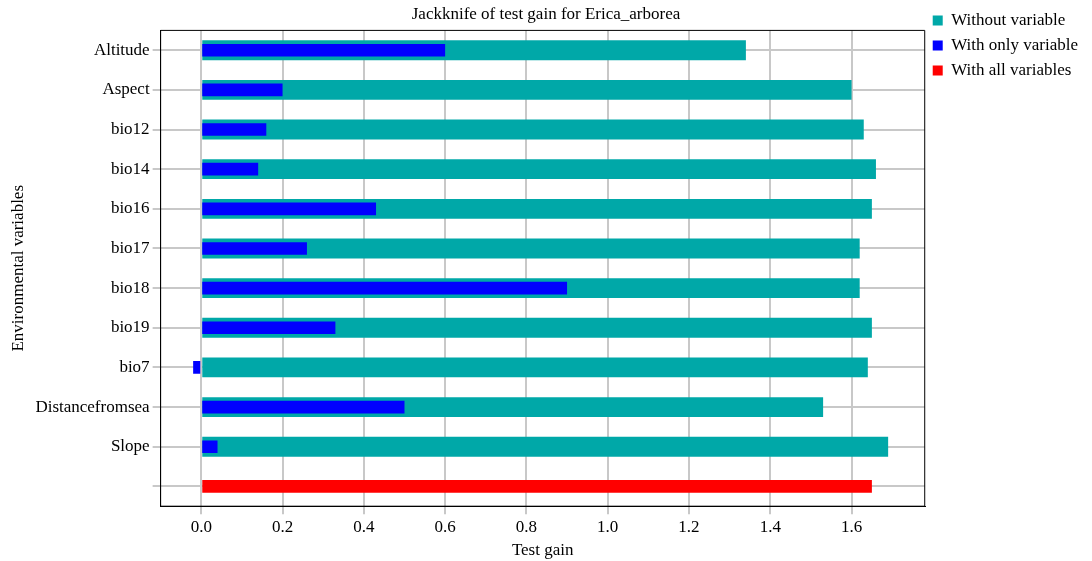 Image resolution: width=1092 pixels, height=561 pixels. I want to click on legend-label: With all variables, so click(1011, 69).